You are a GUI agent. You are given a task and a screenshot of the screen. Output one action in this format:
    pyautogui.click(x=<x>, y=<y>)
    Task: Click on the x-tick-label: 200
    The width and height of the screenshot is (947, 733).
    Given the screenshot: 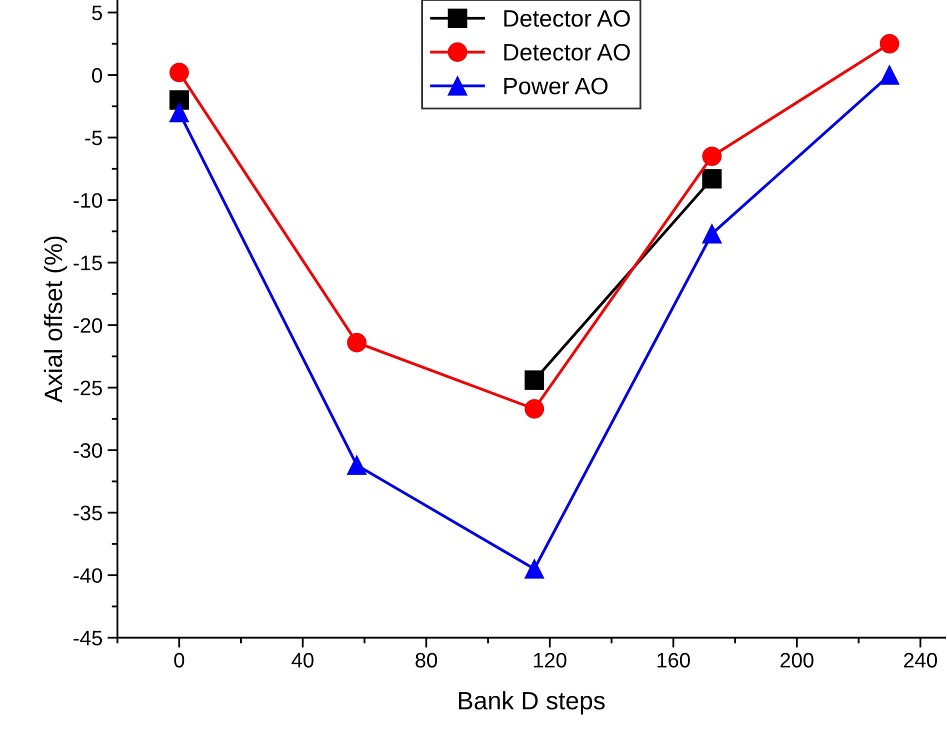 What is the action you would take?
    pyautogui.click(x=797, y=660)
    